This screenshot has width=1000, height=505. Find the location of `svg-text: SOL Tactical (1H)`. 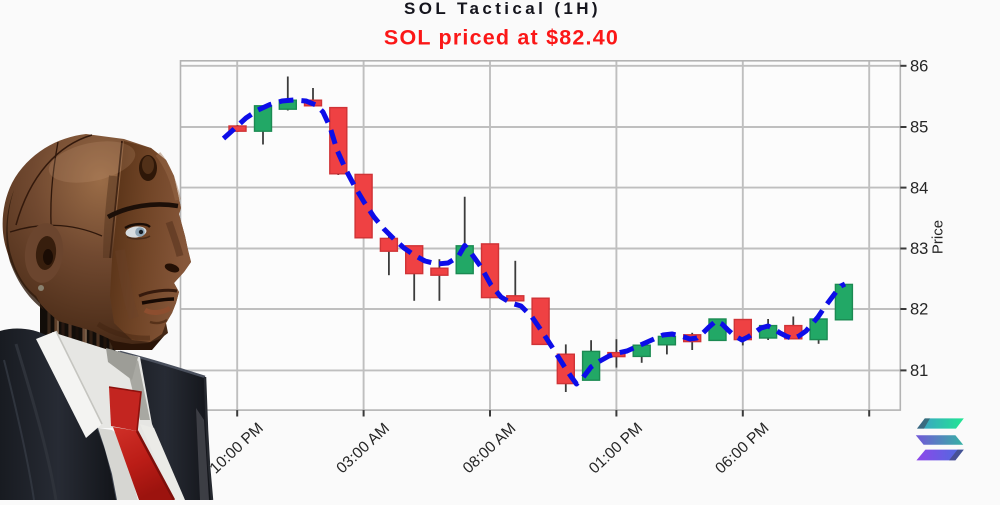

svg-text: SOL Tactical (1H) is located at coordinates (502, 9).